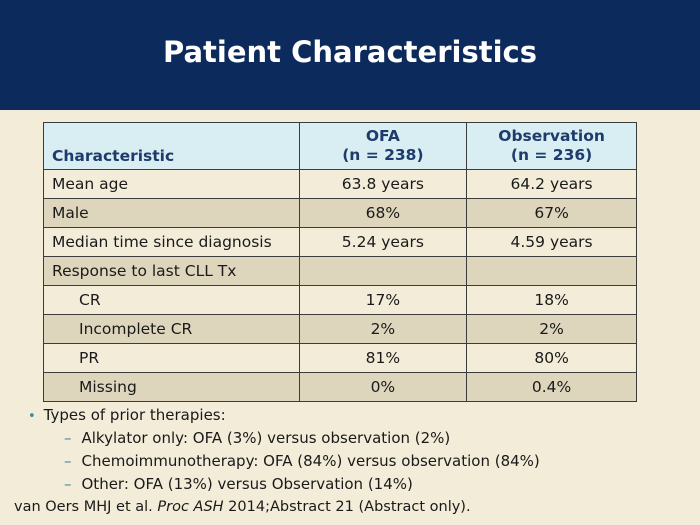 The image size is (700, 525). I want to click on table-row: Male 68% 67%, so click(340, 213).